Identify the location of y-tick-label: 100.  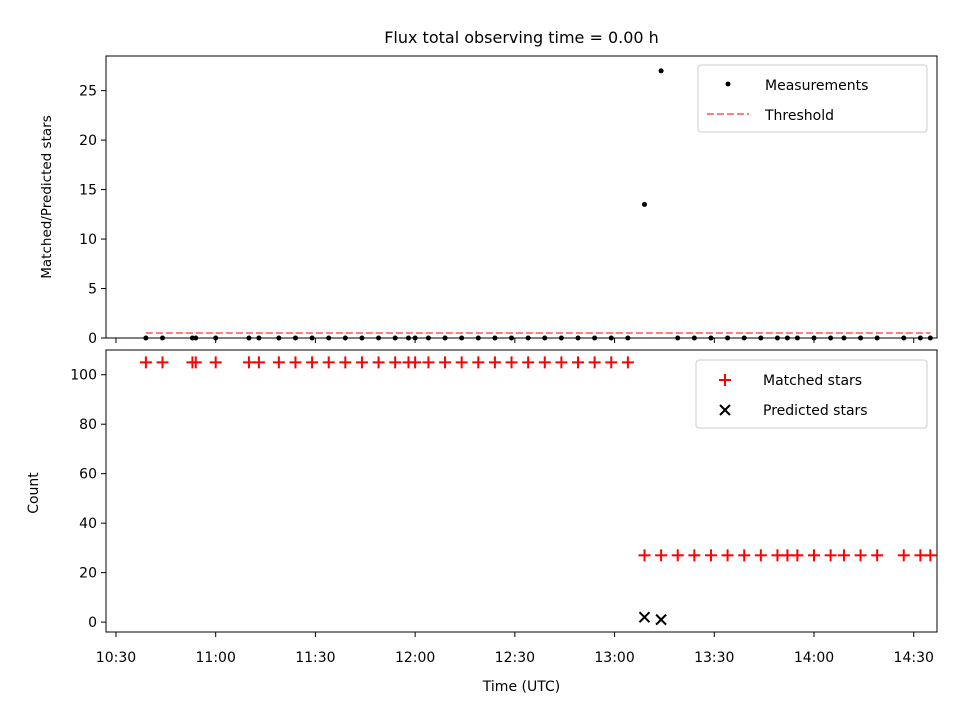
(83, 376).